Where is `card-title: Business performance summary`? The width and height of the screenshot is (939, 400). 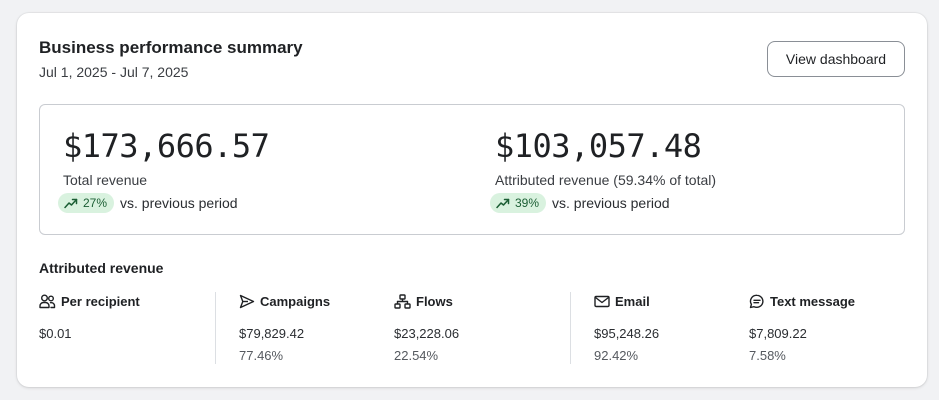
card-title: Business performance summary is located at coordinates (171, 47).